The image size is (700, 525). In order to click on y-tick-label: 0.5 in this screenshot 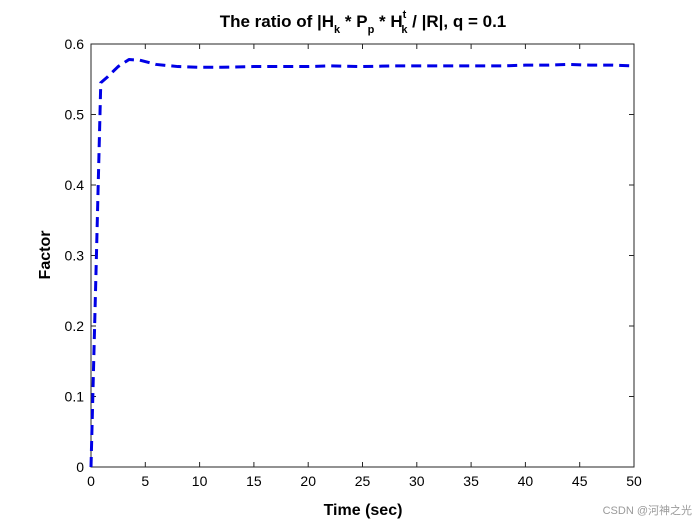, I will do `click(75, 115)`.